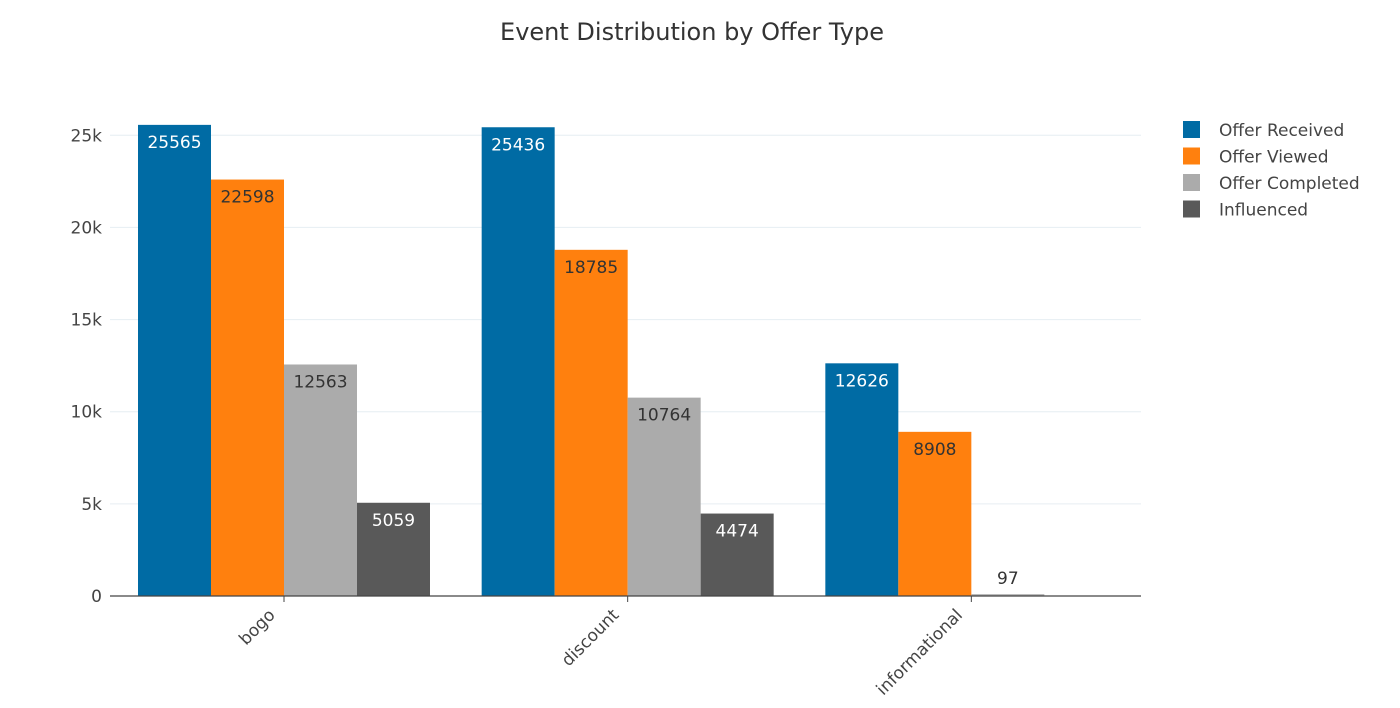 This screenshot has width=1400, height=708. What do you see at coordinates (87, 413) in the screenshot?
I see `y-tick-label: 10k` at bounding box center [87, 413].